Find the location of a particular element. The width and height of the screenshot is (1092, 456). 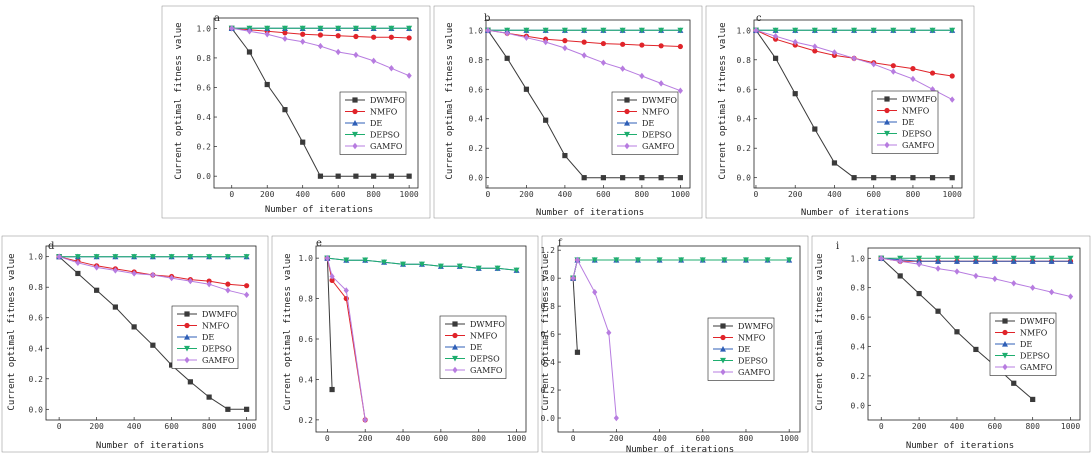

series-line-depso is located at coordinates (681, 269).